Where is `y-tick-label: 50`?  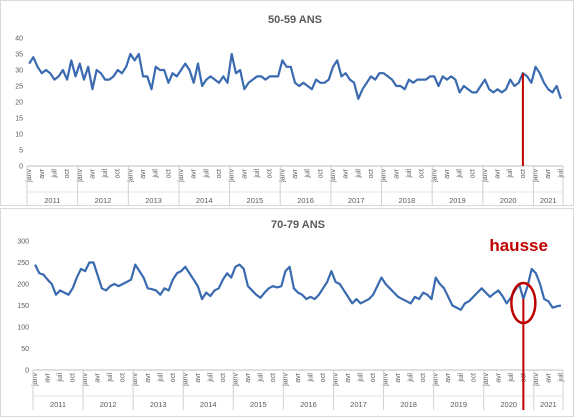
y-tick-label: 50 is located at coordinates (25, 349).